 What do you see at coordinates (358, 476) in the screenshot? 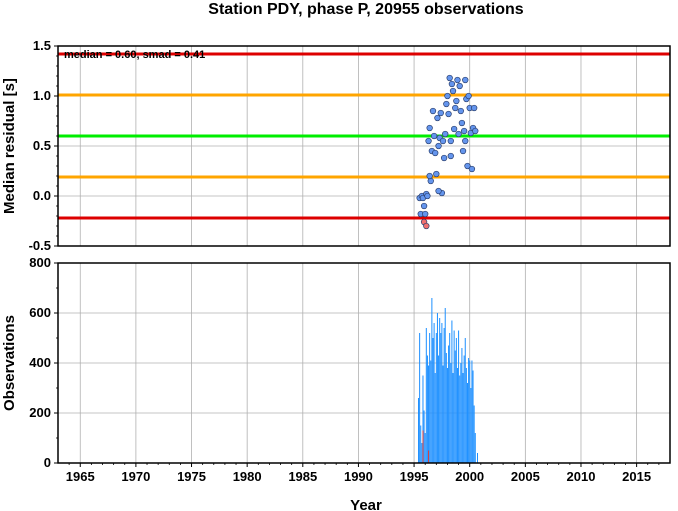
I see `year-tick-label: 1990` at bounding box center [358, 476].